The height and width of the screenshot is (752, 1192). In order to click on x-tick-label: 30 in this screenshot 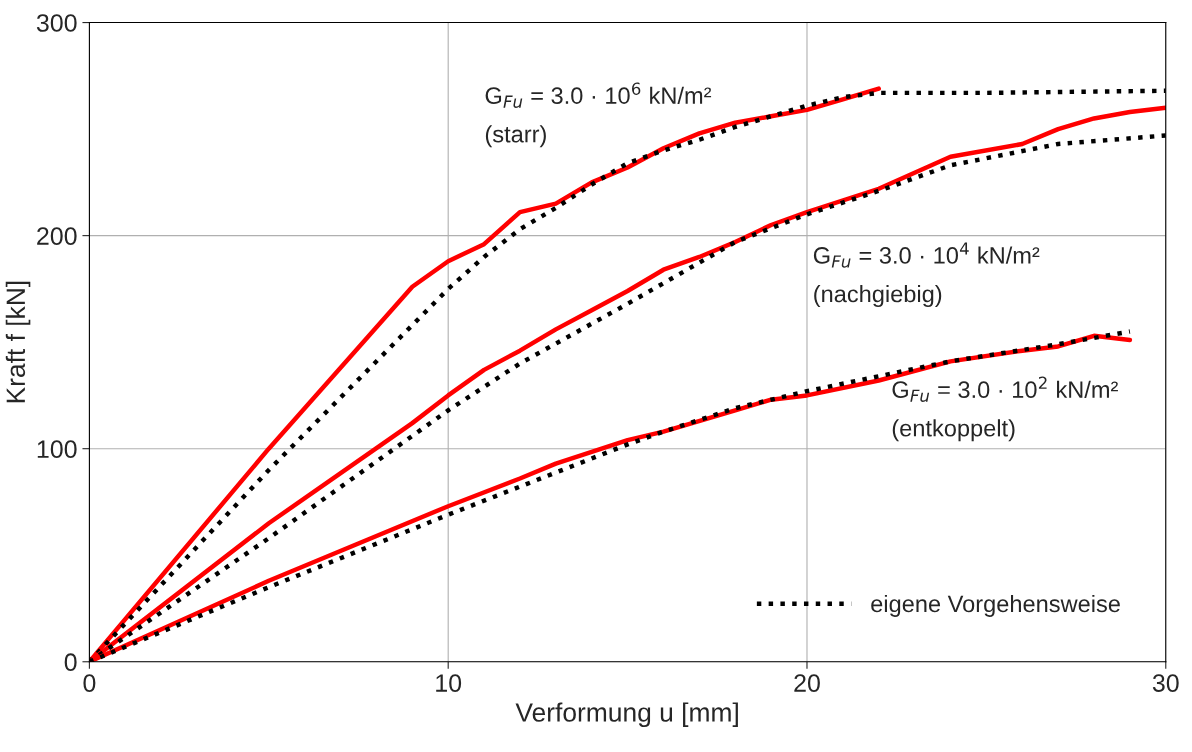, I will do `click(1165, 683)`.